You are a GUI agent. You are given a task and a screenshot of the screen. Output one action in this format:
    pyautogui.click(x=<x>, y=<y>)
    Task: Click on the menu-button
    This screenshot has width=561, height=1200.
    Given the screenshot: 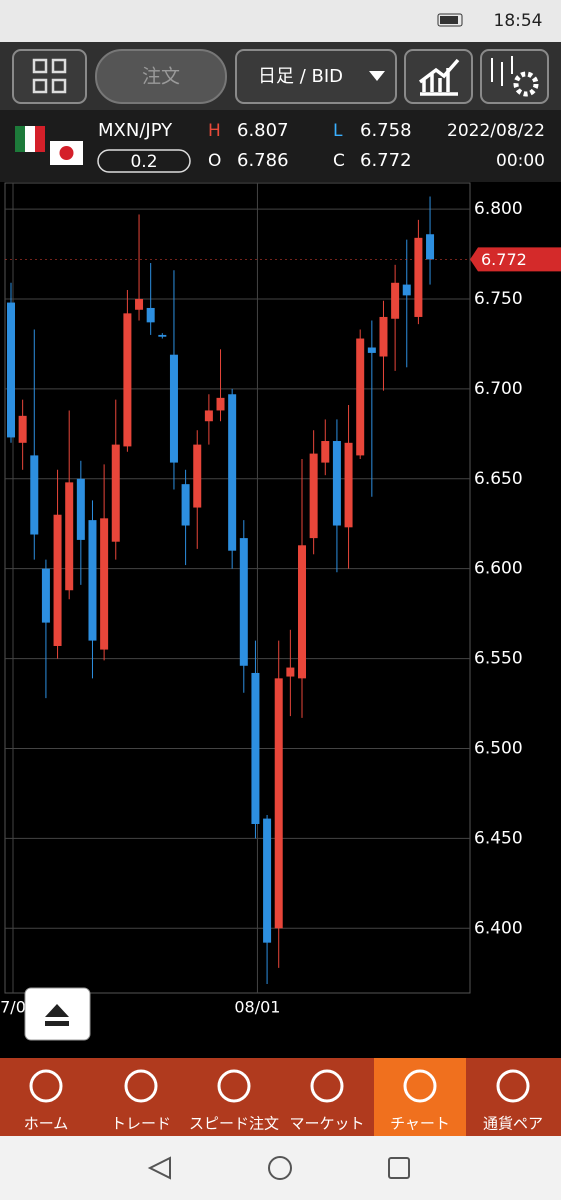 What is the action you would take?
    pyautogui.click(x=49, y=76)
    